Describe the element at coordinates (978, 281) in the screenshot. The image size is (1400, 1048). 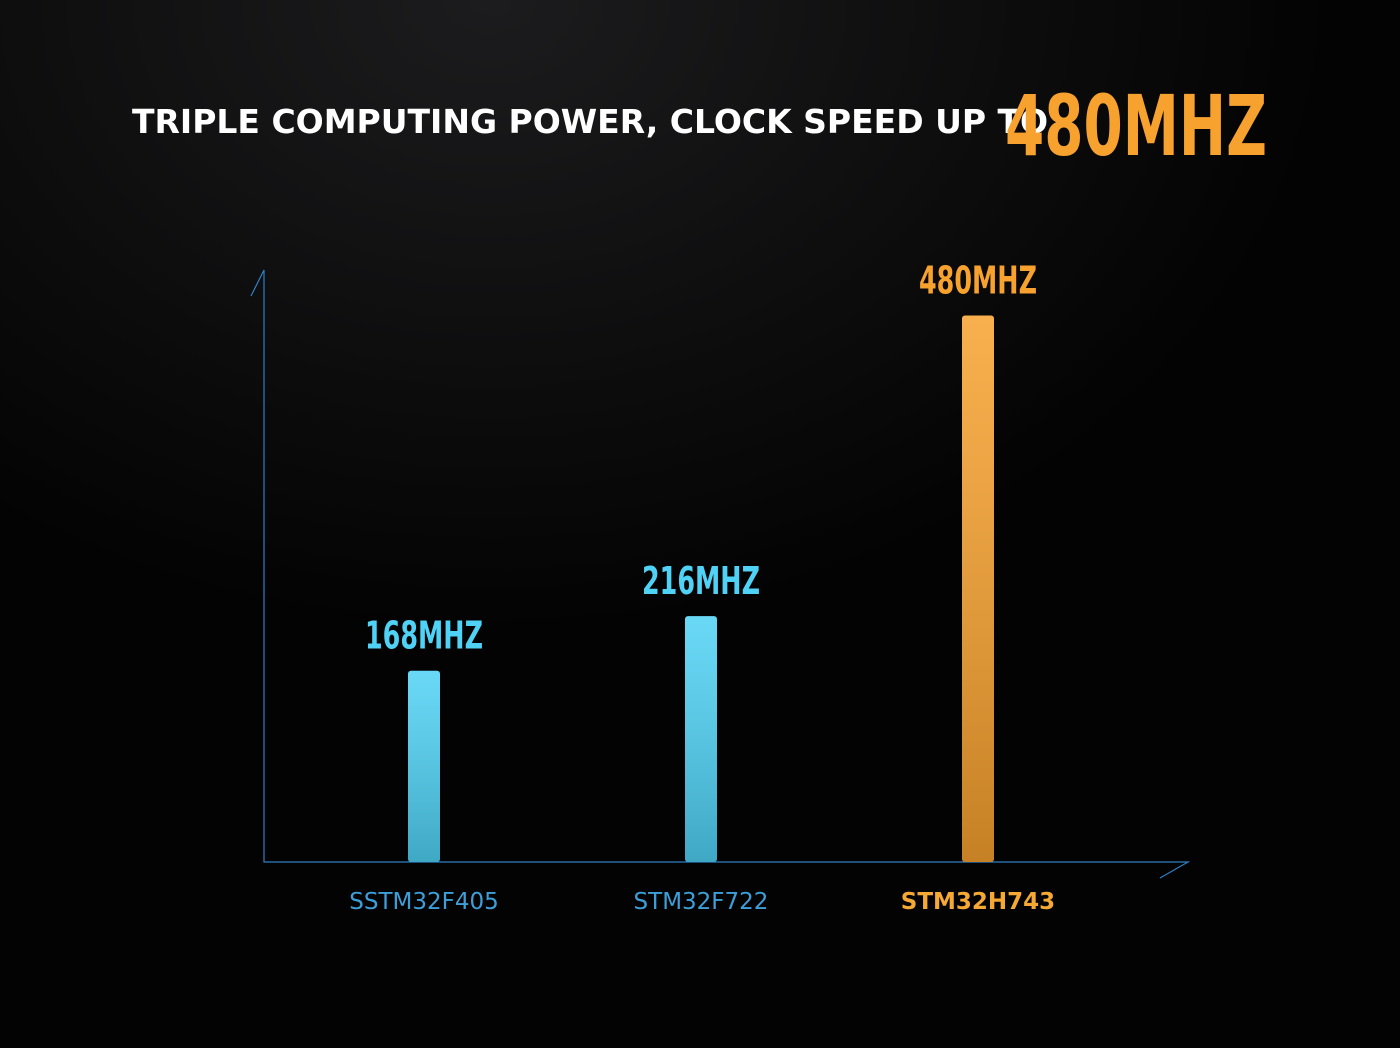
I see `value-label: 480MHZ` at that location.